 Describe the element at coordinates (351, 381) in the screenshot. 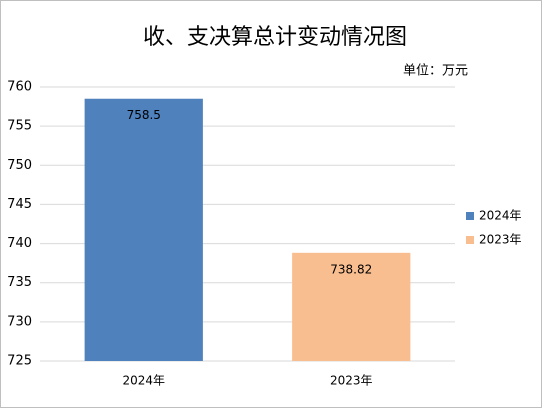

I see `x-tick-label: 2023年` at that location.